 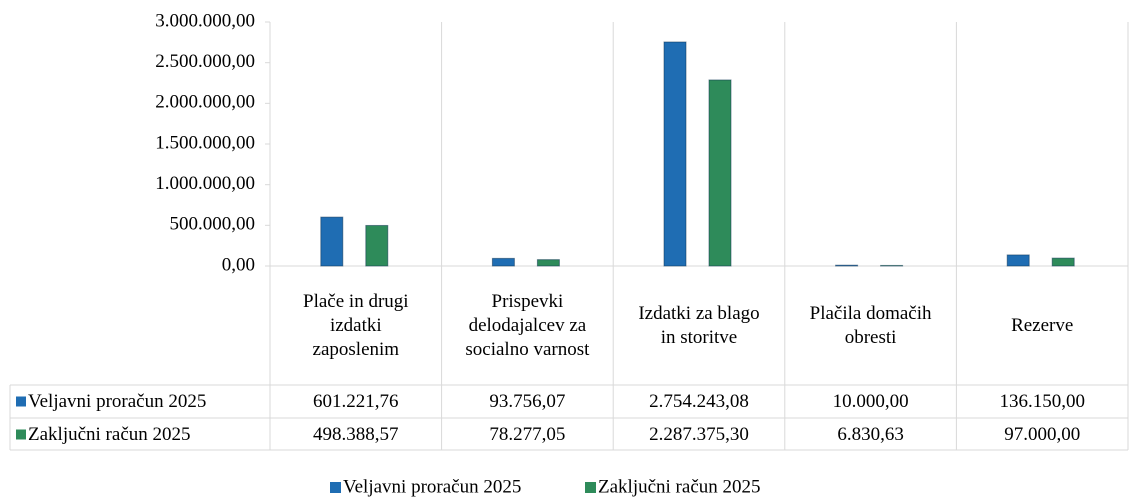 I want to click on category-label-text: Plače in drugi izdatki zaposlenim, so click(x=356, y=325).